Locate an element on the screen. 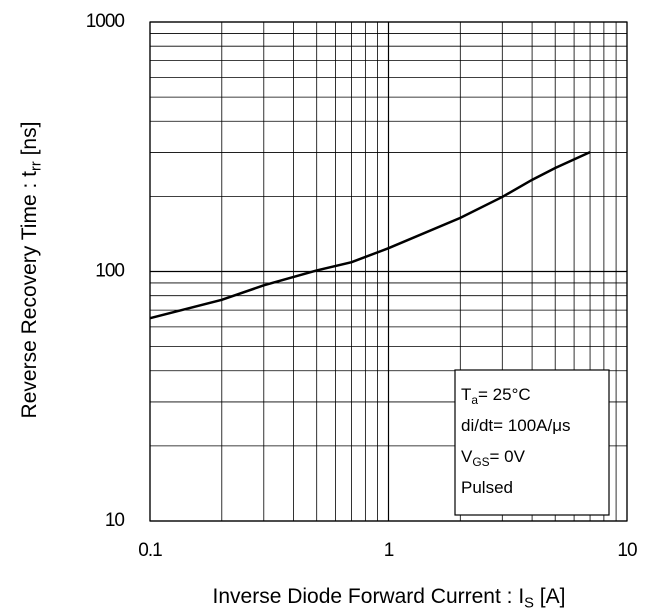  x-axis-title-part: S is located at coordinates (529, 603).